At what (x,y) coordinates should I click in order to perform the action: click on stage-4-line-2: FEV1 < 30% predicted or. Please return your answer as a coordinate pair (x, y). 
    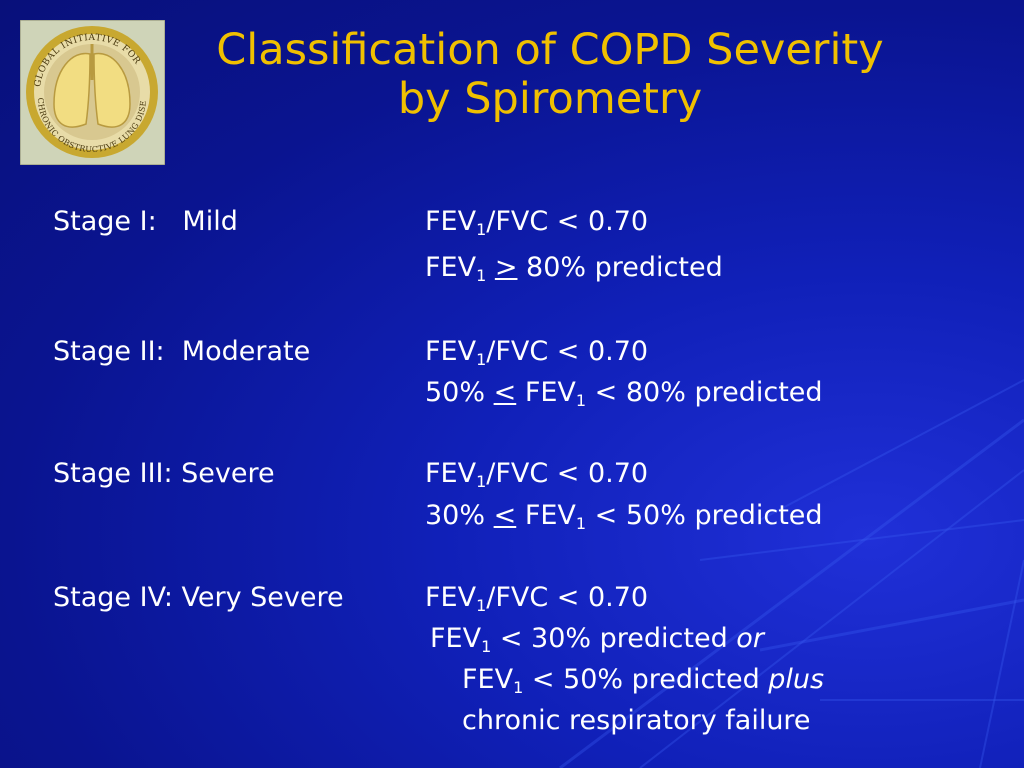
    Looking at the image, I should click on (597, 639).